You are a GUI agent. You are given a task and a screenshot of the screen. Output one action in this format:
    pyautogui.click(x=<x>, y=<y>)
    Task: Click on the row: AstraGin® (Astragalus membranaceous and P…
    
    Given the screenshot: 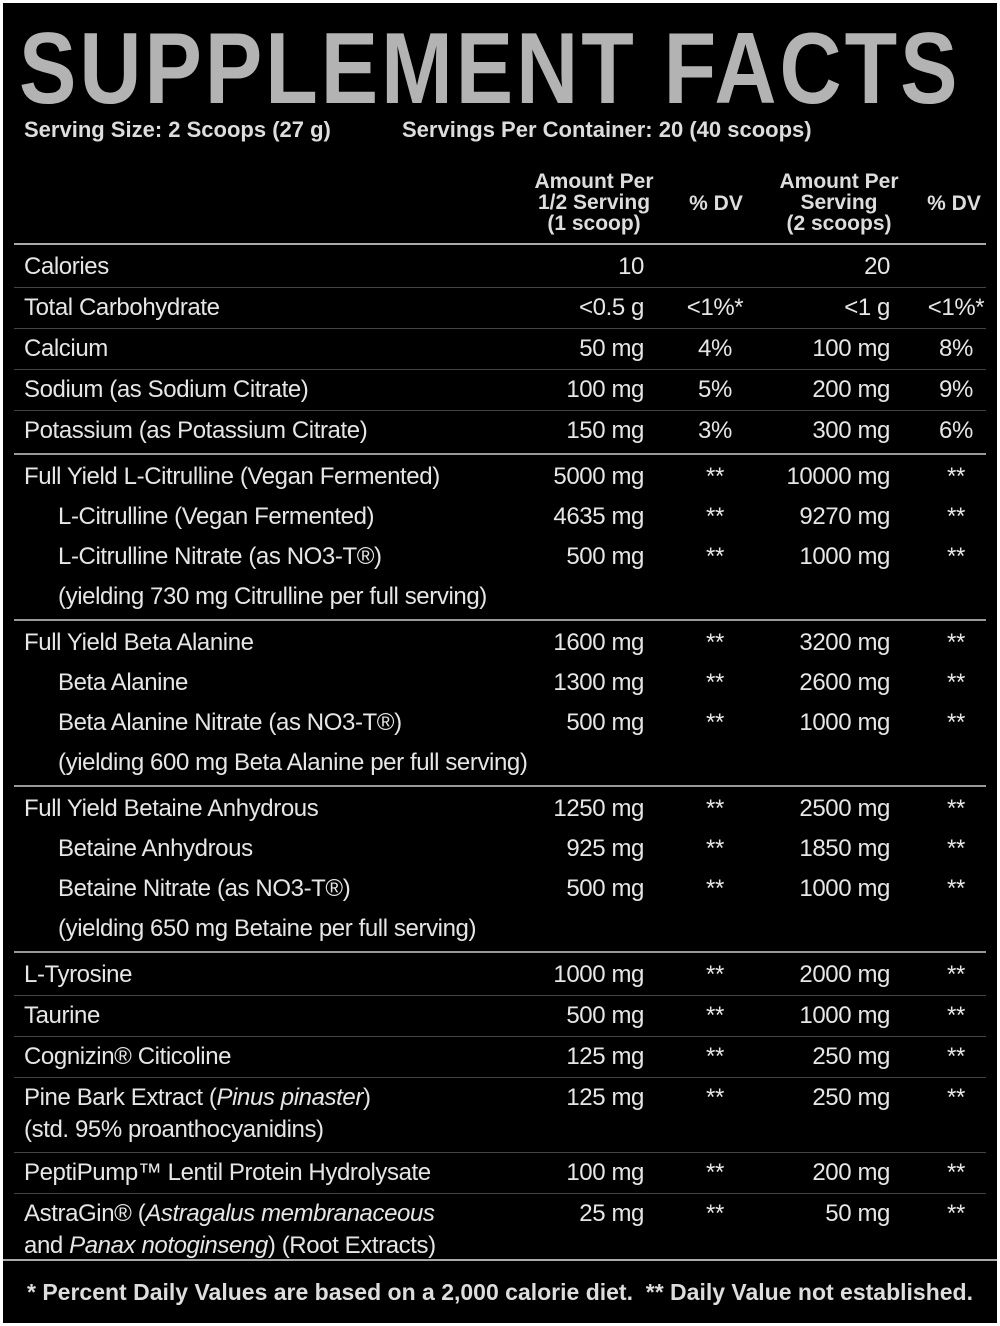 What is the action you would take?
    pyautogui.click(x=500, y=1230)
    